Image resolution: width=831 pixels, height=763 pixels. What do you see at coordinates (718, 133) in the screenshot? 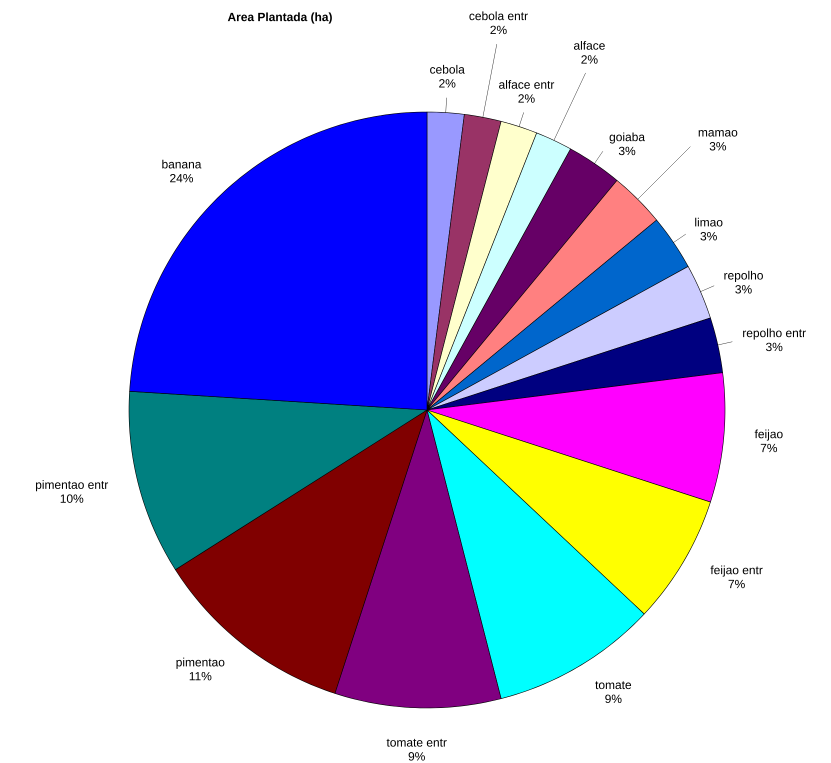
I see `slice-label: mamao` at bounding box center [718, 133].